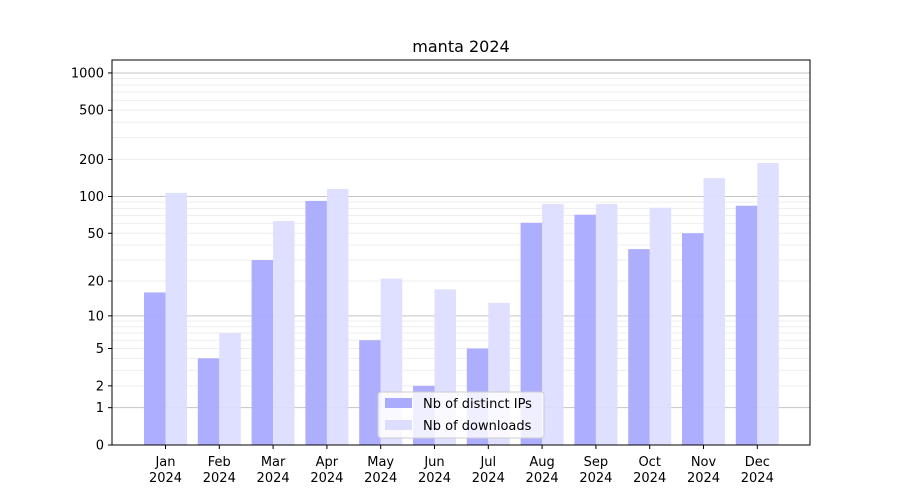 The width and height of the screenshot is (900, 504). I want to click on x-tick-label: Sep, so click(596, 462).